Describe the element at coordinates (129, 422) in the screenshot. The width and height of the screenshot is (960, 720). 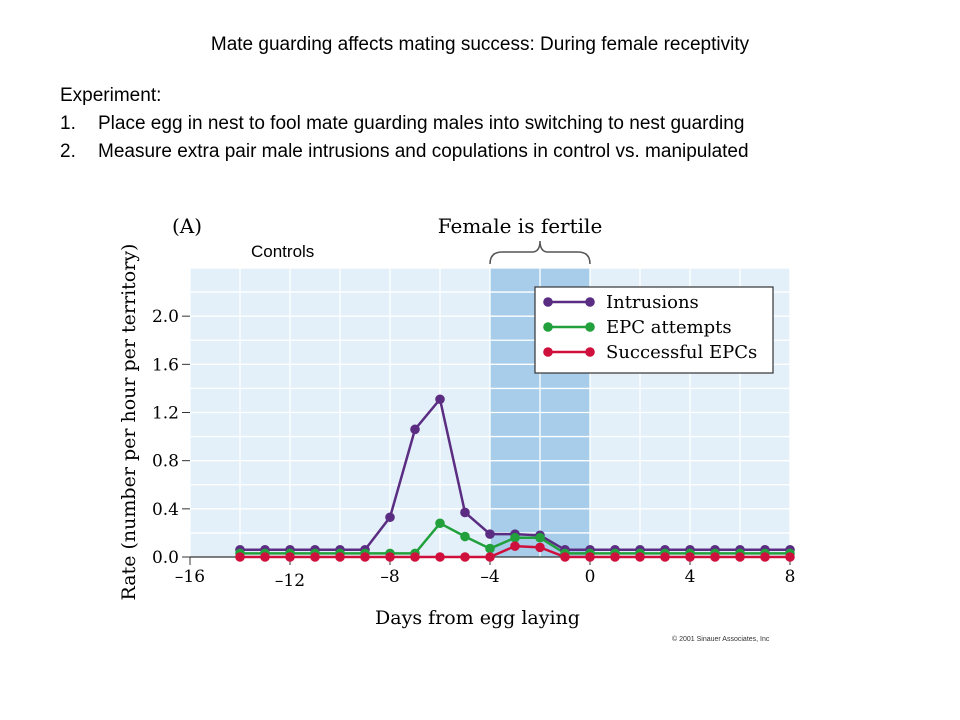
I see `y-axis-label: Rate (number per hour per territory)` at that location.